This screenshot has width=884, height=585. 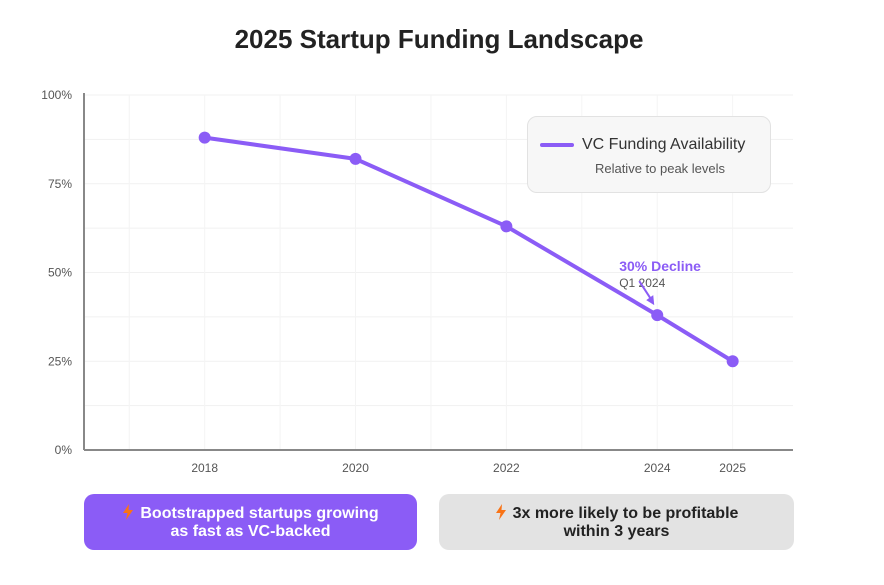 I want to click on y-tick-label: 25%, so click(x=60, y=361).